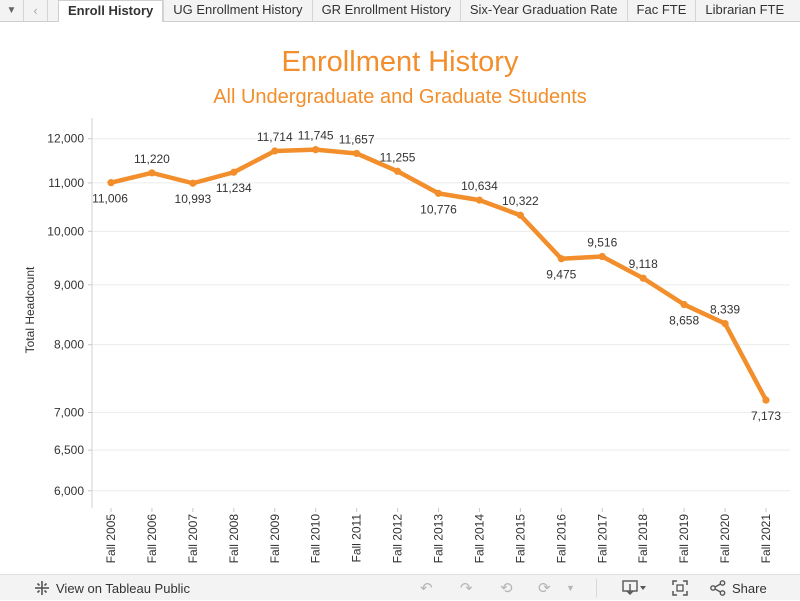  What do you see at coordinates (234, 188) in the screenshot?
I see `data-label: 11,234` at bounding box center [234, 188].